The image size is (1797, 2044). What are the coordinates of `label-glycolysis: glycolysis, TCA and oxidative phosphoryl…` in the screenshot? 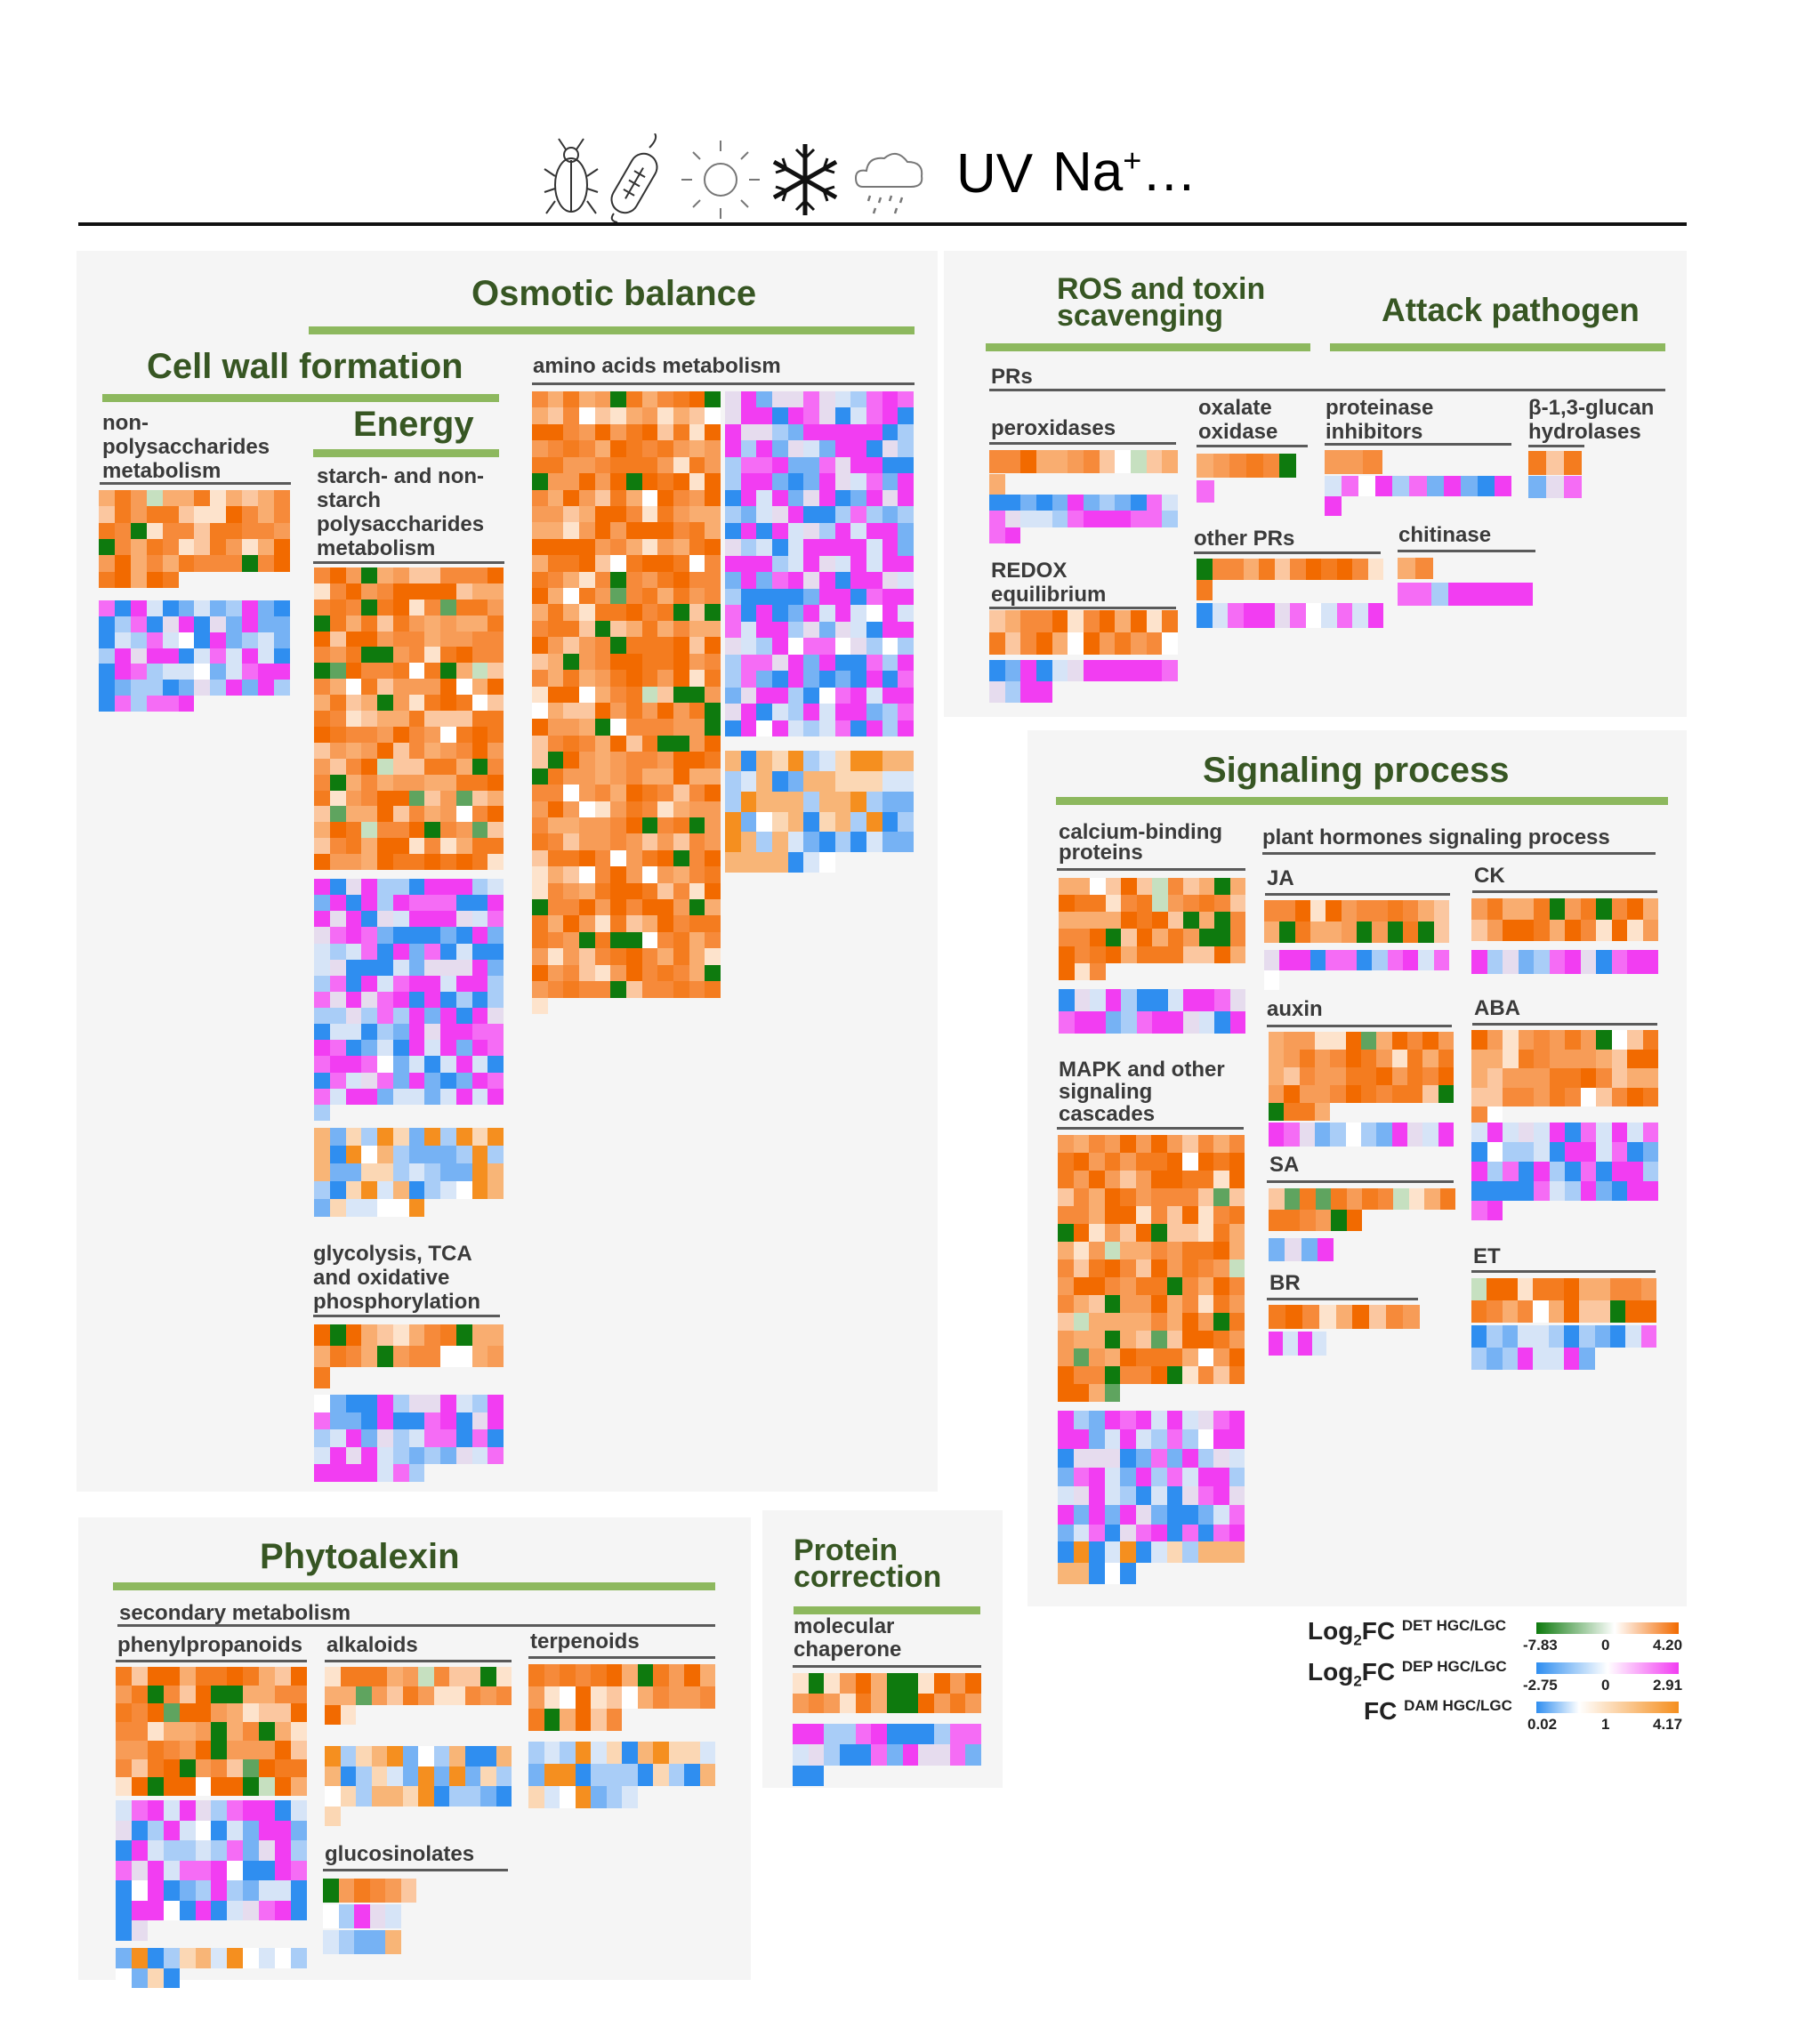 It's located at (396, 1278).